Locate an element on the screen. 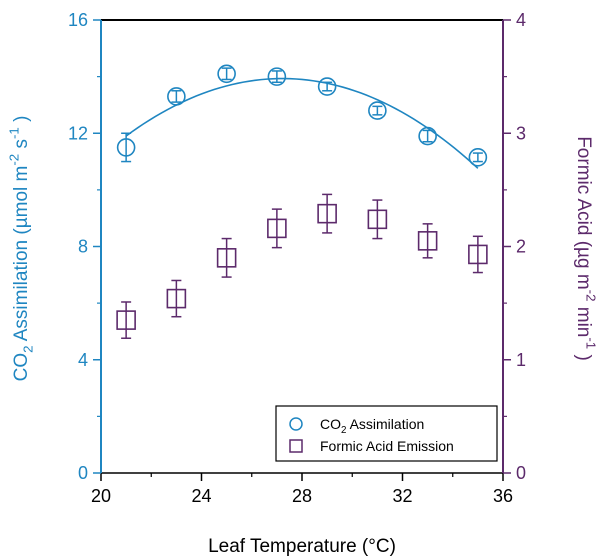 Image resolution: width=603 pixels, height=557 pixels. legend-box is located at coordinates (386, 433).